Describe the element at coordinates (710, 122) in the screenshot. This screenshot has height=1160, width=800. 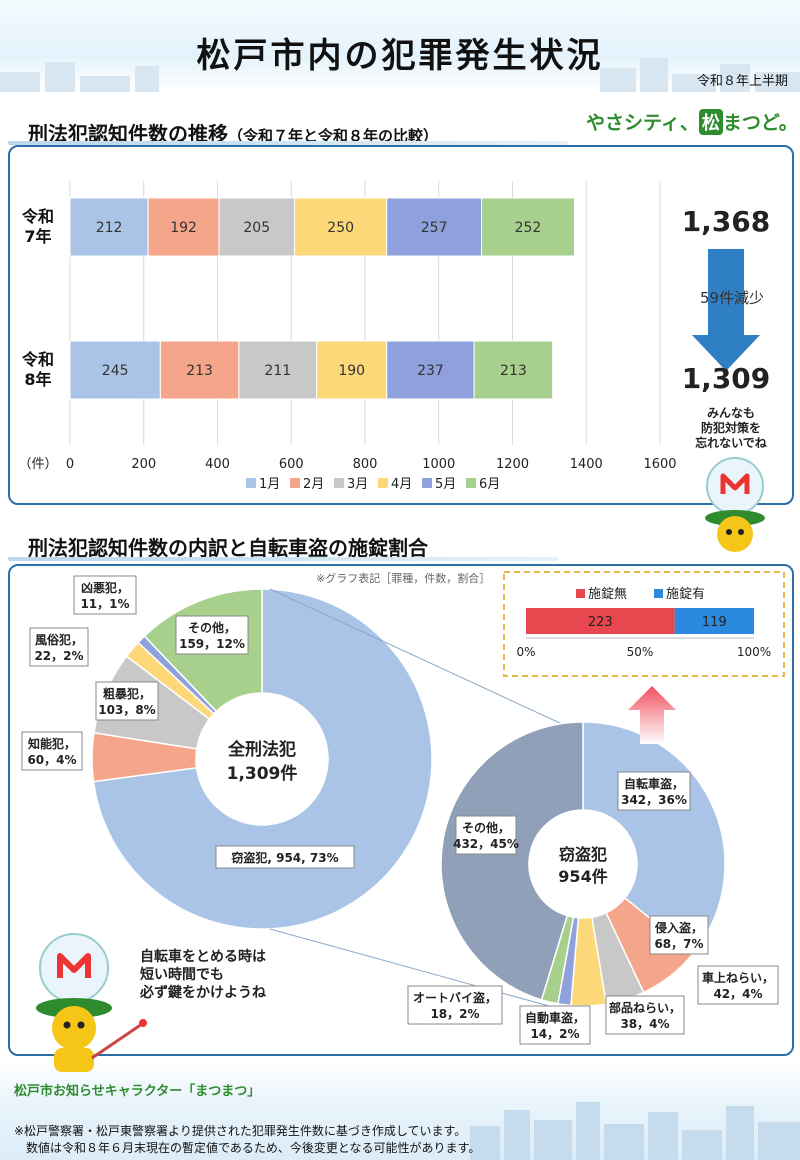
I see `slogan-pine: 松` at that location.